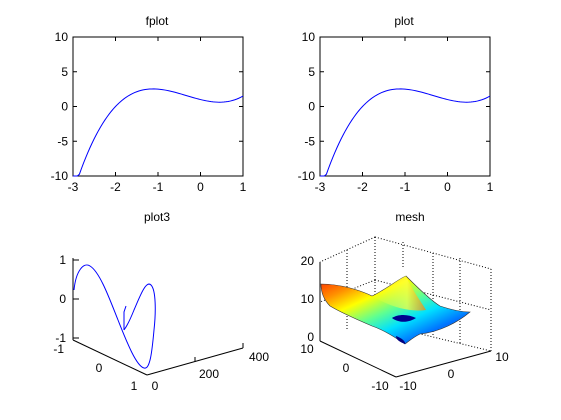 This screenshot has width=561, height=420. What do you see at coordinates (405, 132) in the screenshot?
I see `plot-series-line` at bounding box center [405, 132].